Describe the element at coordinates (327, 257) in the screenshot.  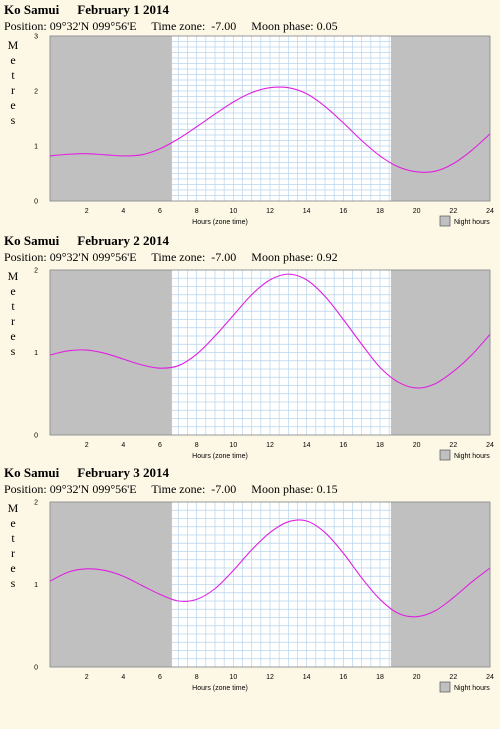
I see `moon-phase: 0.92` at that location.